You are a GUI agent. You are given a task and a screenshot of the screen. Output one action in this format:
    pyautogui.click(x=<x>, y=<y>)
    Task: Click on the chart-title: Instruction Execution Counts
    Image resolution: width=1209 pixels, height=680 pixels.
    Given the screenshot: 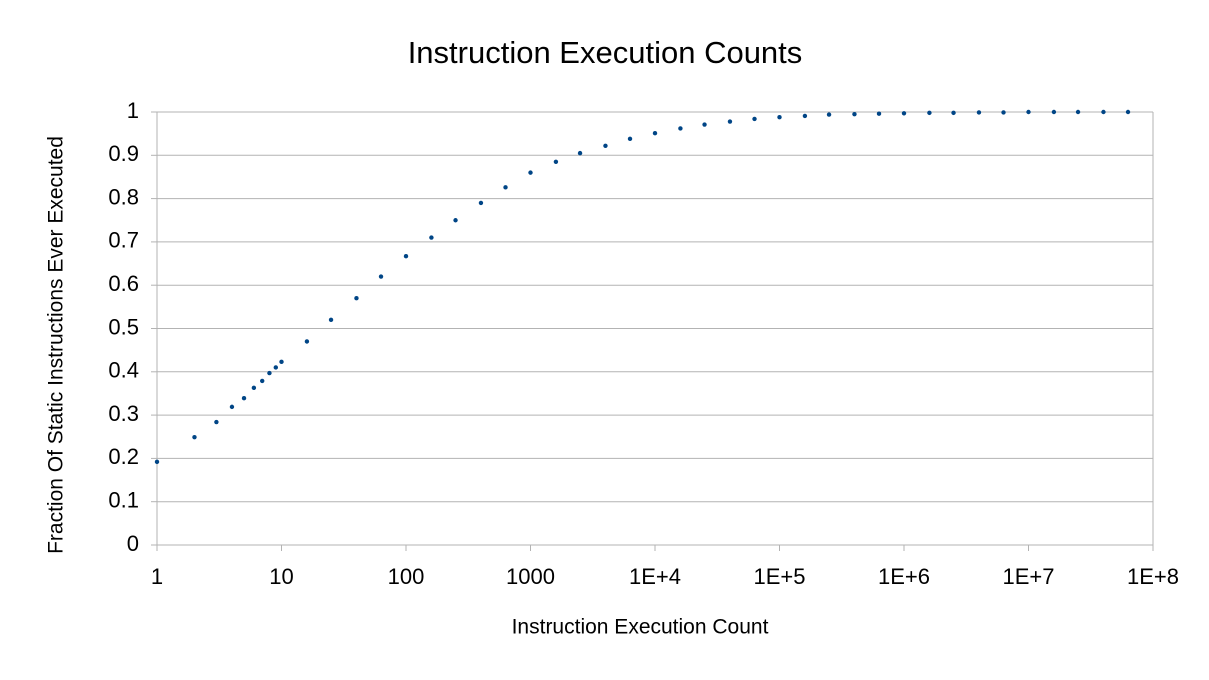 What is the action you would take?
    pyautogui.click(x=605, y=52)
    